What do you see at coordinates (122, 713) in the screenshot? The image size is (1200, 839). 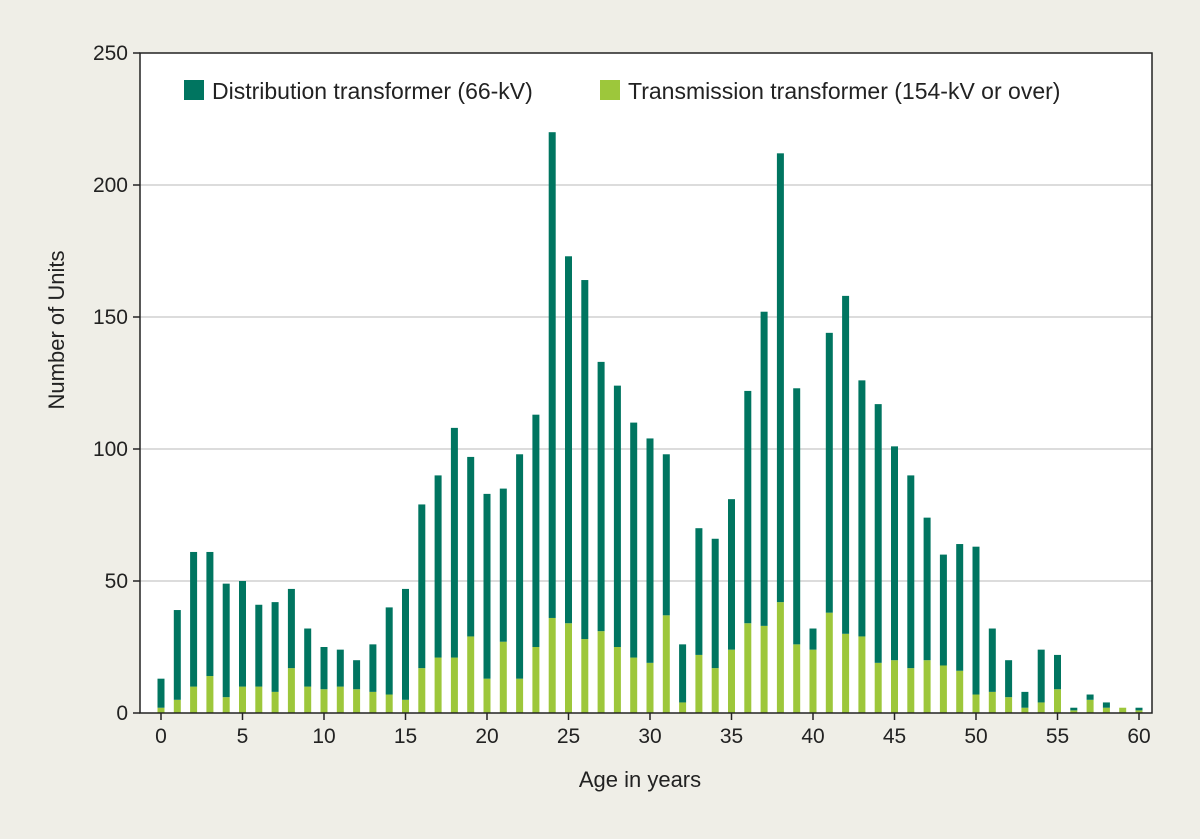 I see `y-tick-label: 0` at bounding box center [122, 713].